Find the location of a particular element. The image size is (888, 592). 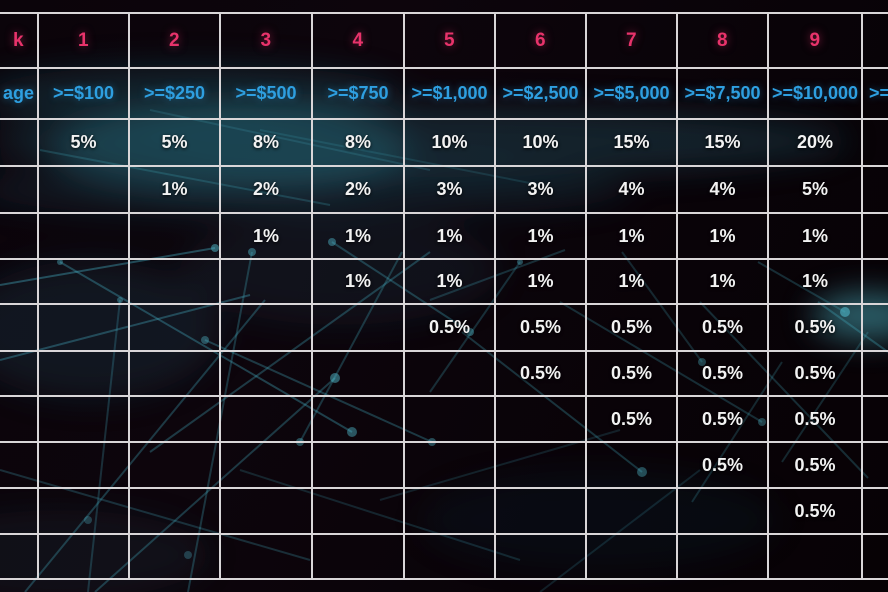

rank-cell-1: 1 is located at coordinates (84, 41).